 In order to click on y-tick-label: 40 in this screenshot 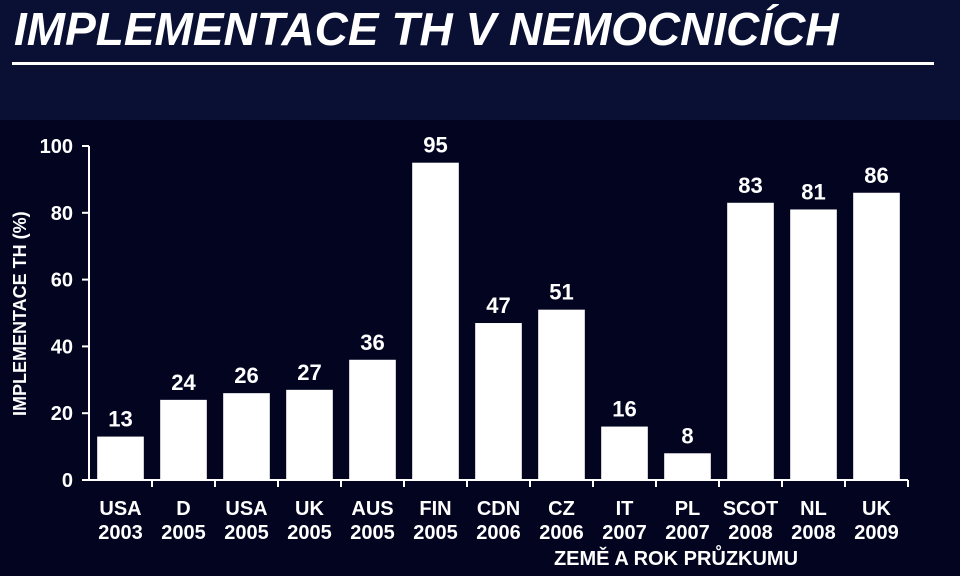, I will do `click(62, 347)`.